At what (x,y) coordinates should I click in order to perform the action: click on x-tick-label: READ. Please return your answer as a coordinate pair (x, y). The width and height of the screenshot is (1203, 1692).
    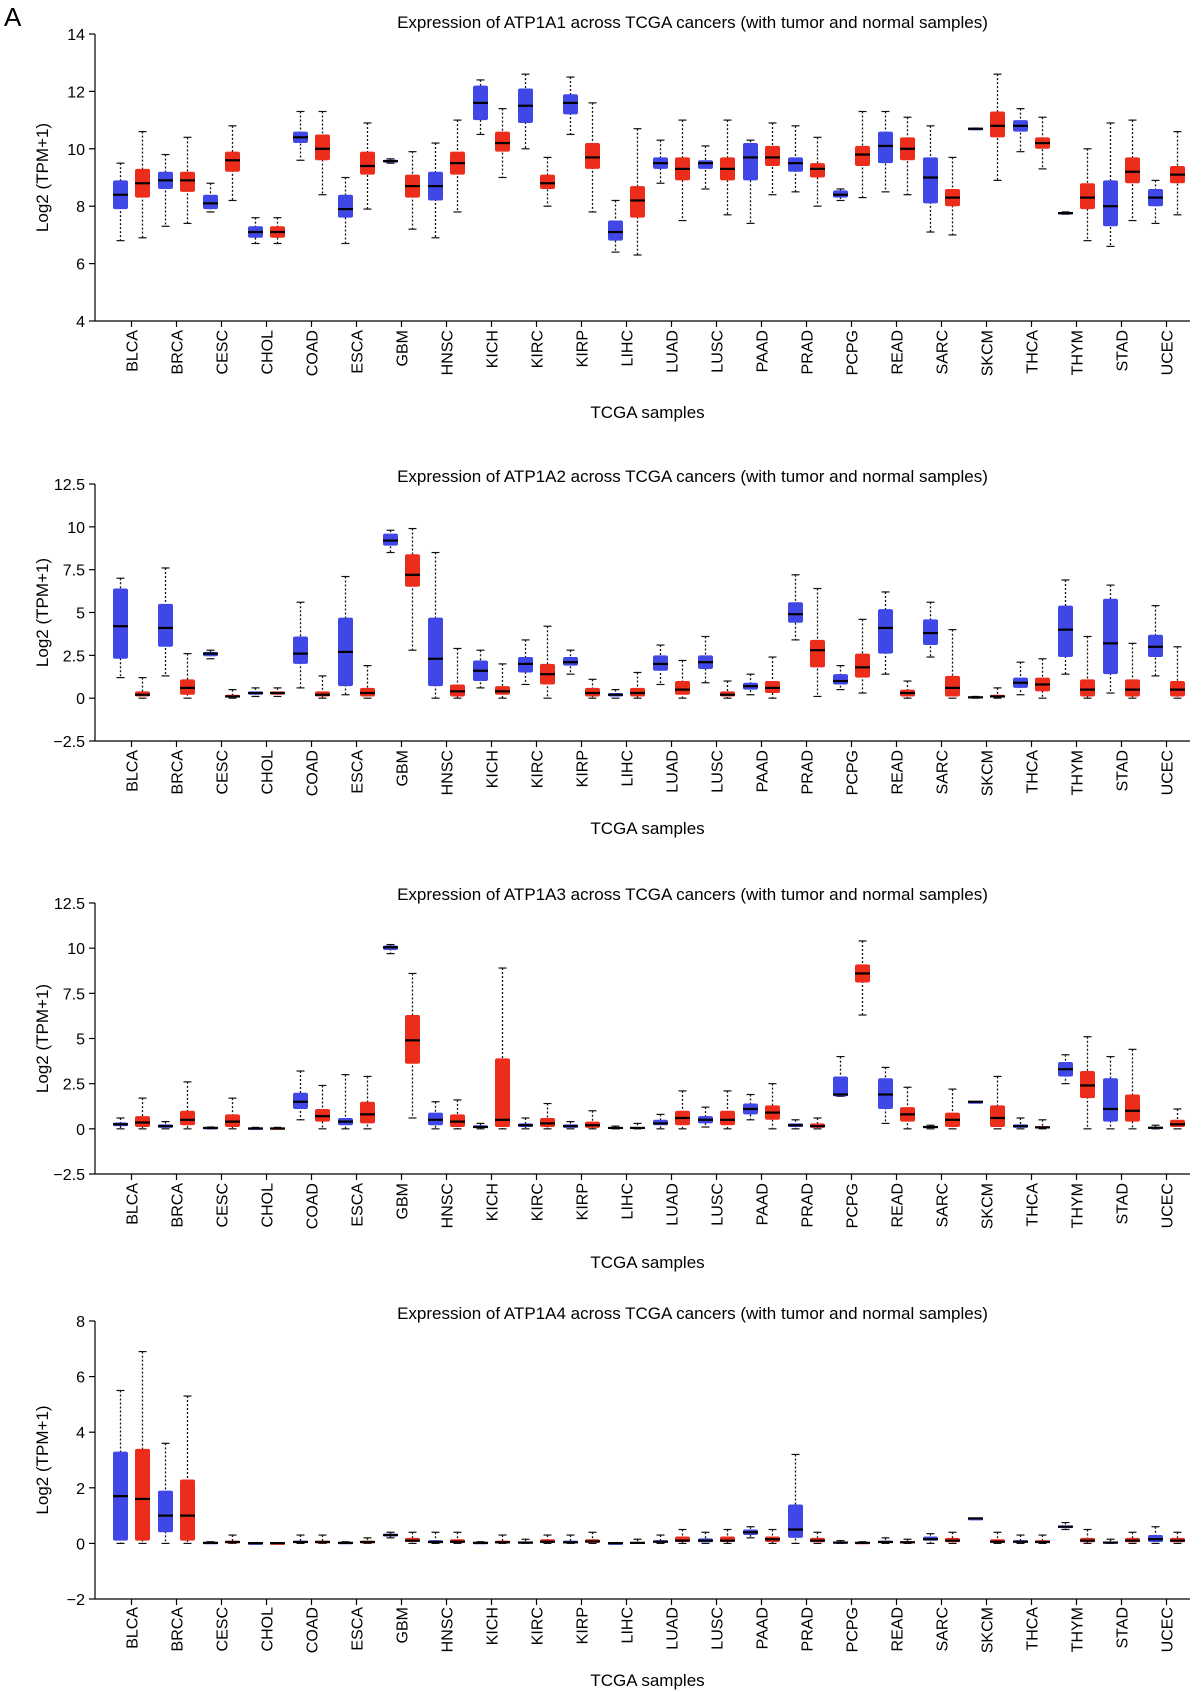
    Looking at the image, I should click on (898, 1629).